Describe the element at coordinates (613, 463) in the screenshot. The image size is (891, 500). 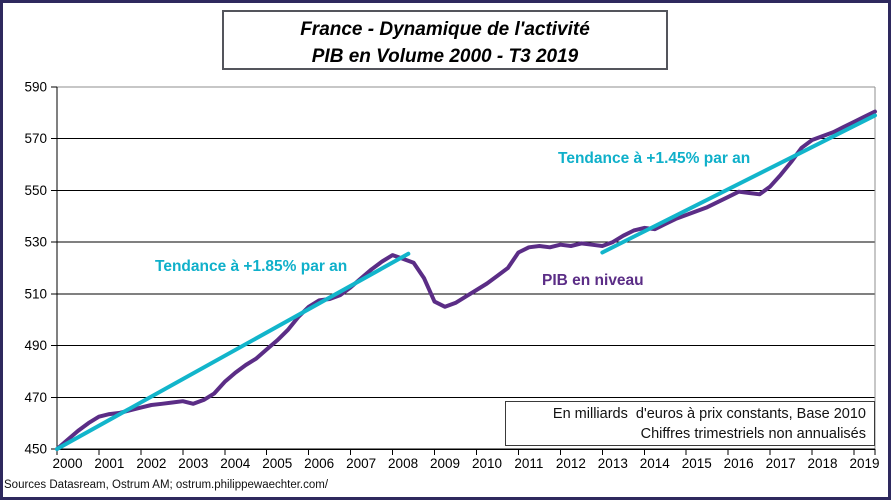
I see `x-tick-label-2013: 2013` at that location.